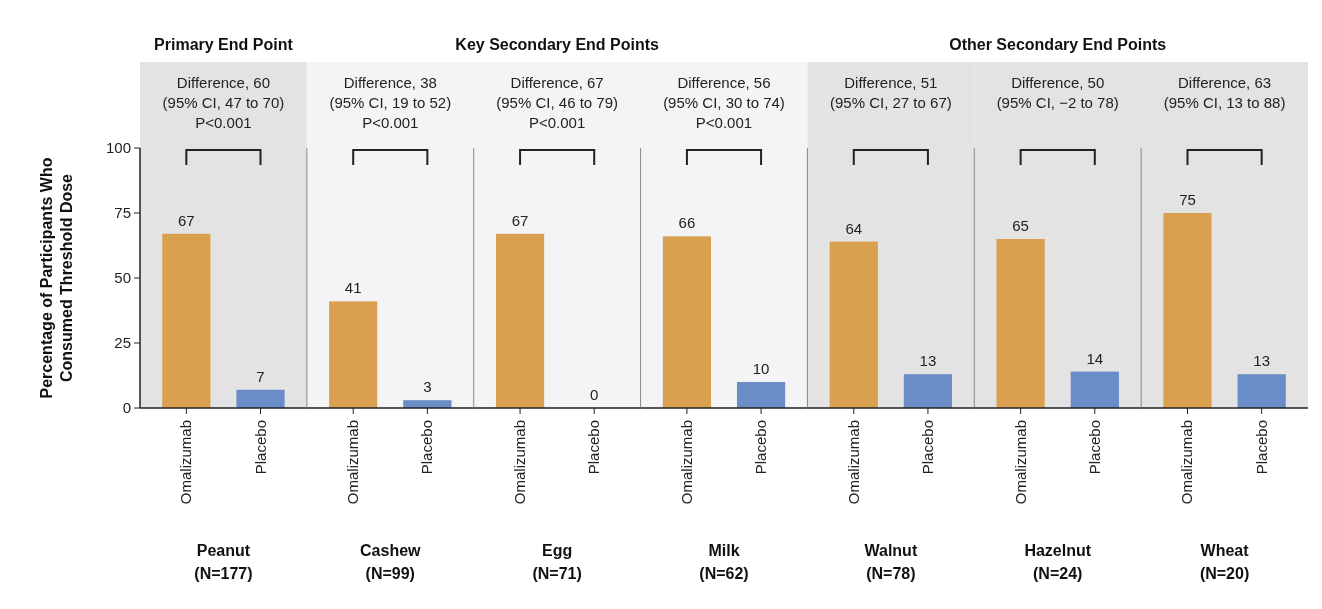  Describe the element at coordinates (224, 44) in the screenshot. I see `chart-title: Primary End Point` at that location.